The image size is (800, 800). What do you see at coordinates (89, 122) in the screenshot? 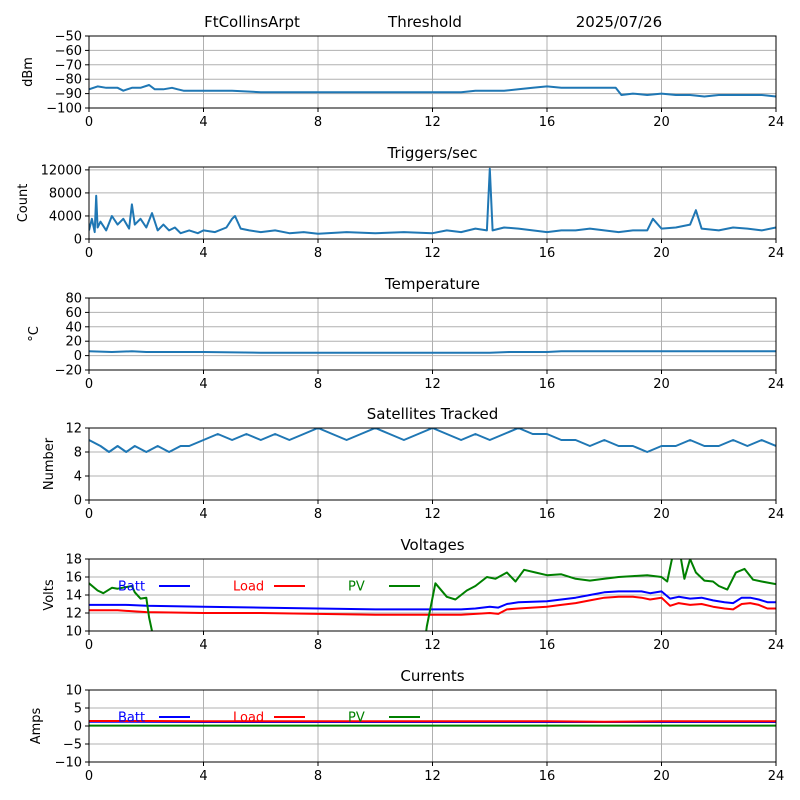
I see `x-tick-label-0-0: 0` at bounding box center [89, 122].